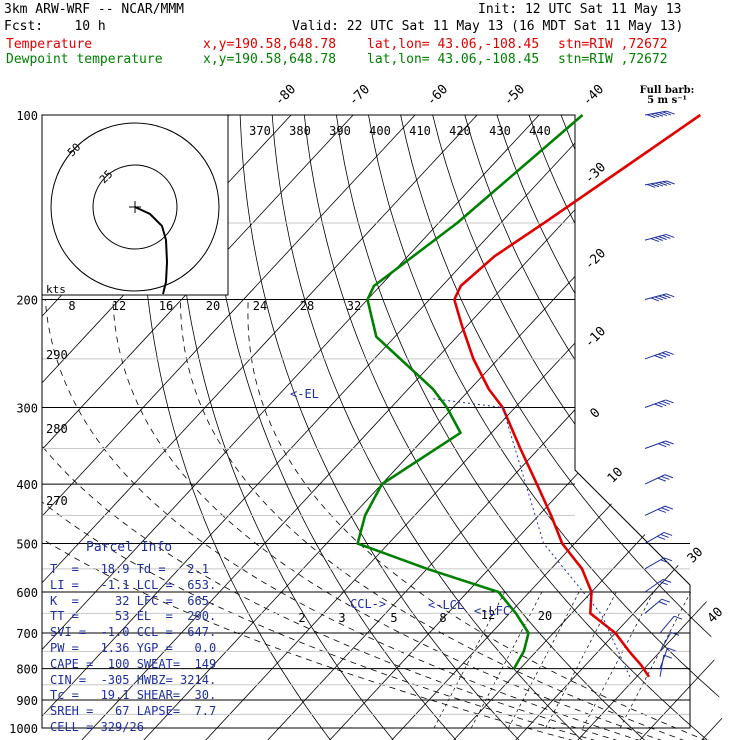 This screenshot has height=740, width=740. What do you see at coordinates (500, 131) in the screenshot?
I see `theta-e-label: 430` at bounding box center [500, 131].